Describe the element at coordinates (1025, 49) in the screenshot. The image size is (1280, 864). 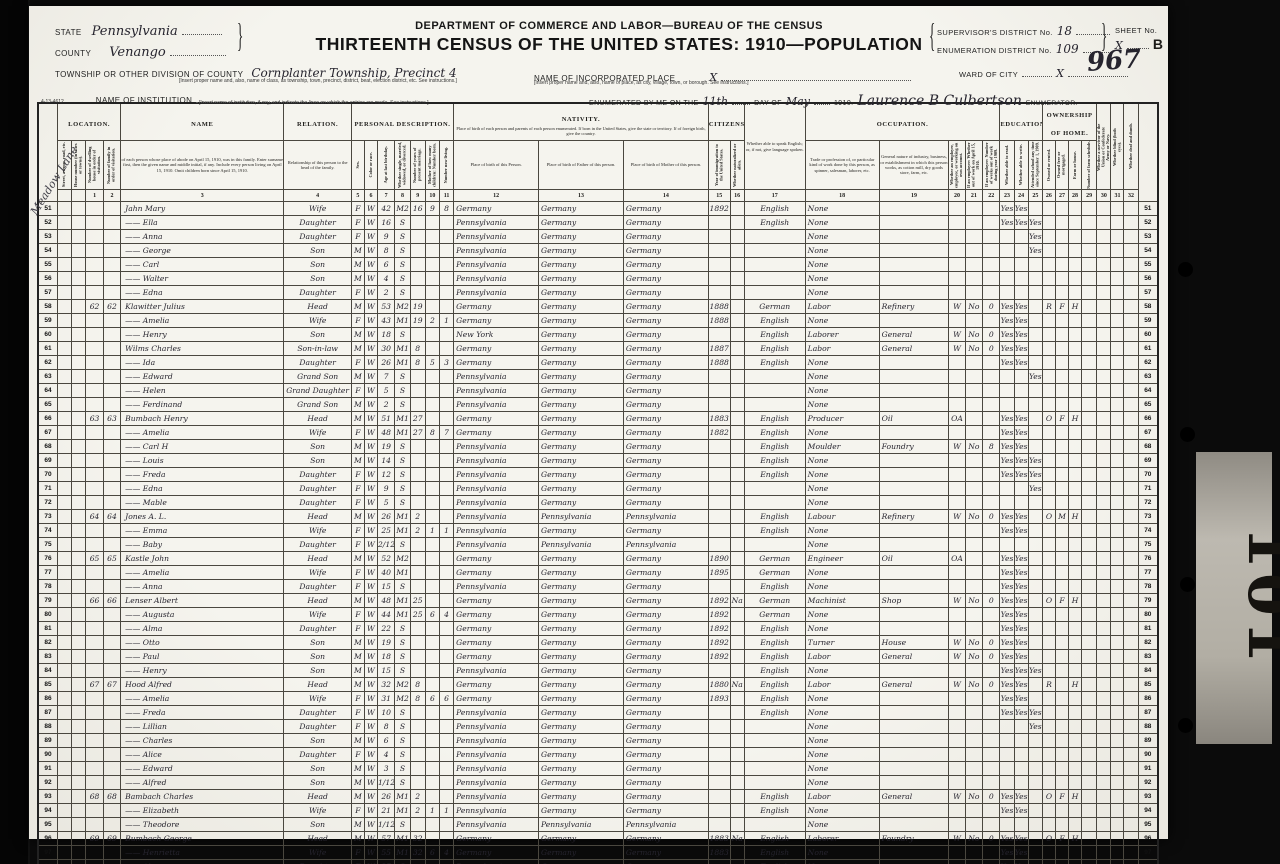
I see `enumeration-district-field: ENUMERATION DISTRICT No. 109` at that location.